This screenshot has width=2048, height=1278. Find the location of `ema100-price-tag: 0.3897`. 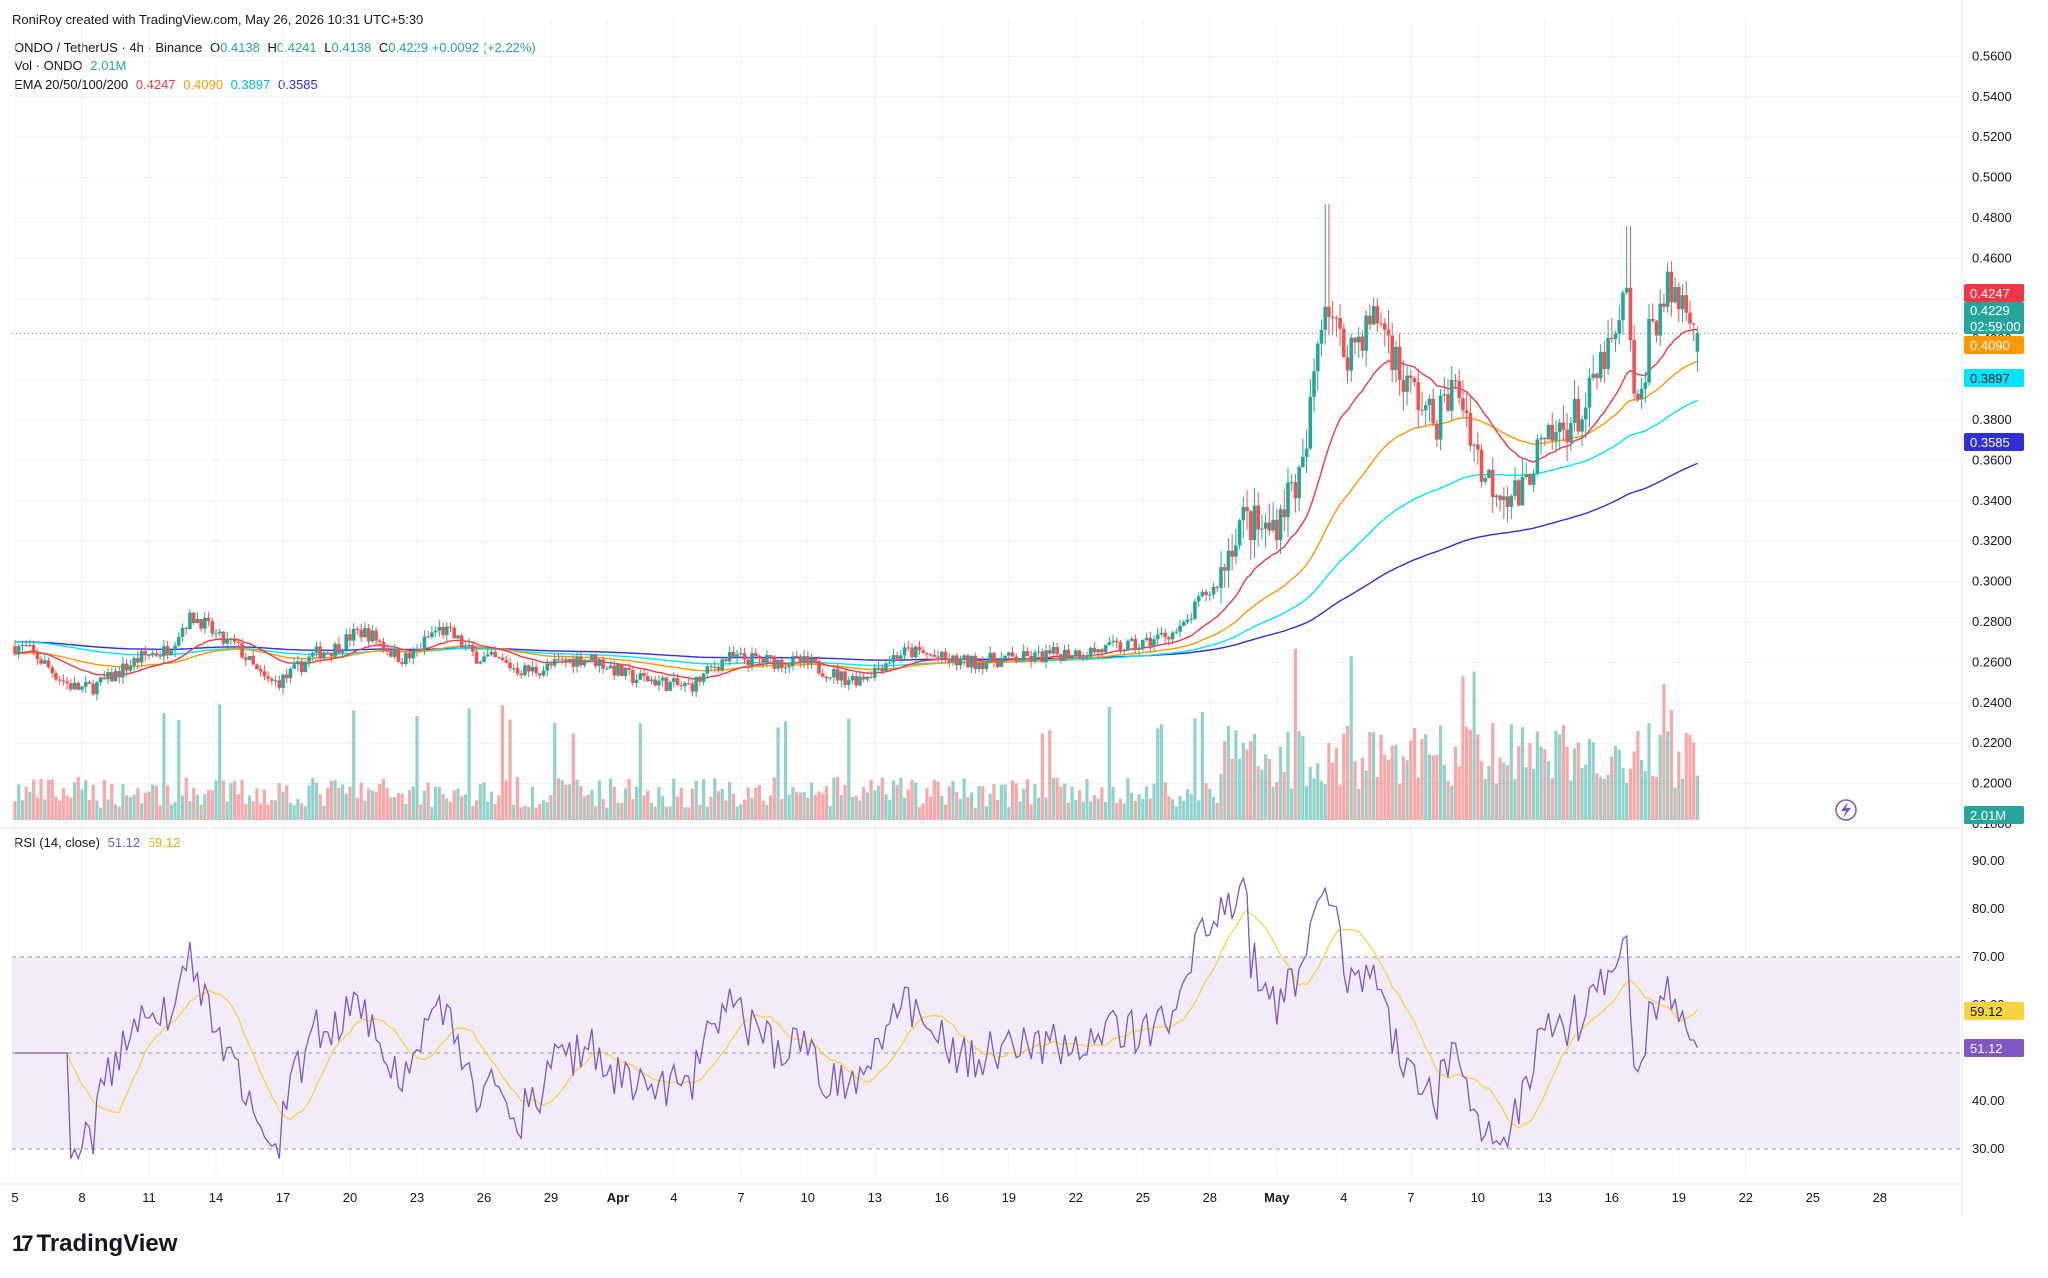

ema100-price-tag: 0.3897 is located at coordinates (1994, 378).